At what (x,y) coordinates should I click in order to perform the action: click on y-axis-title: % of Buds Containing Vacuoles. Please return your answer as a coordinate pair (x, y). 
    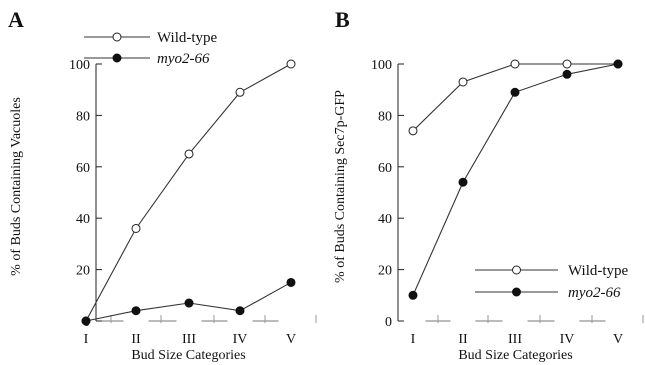
    Looking at the image, I should click on (16, 186).